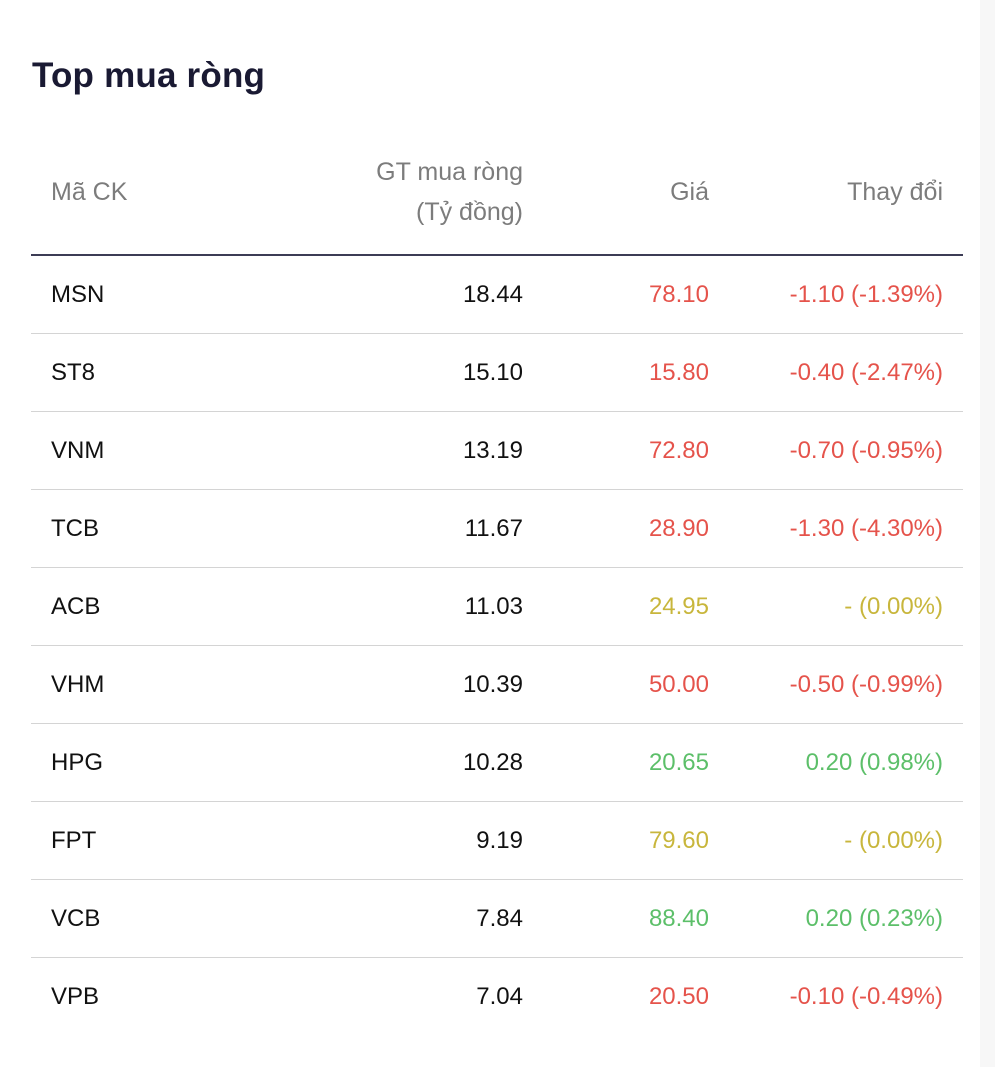 The image size is (995, 1067). Describe the element at coordinates (73, 372) in the screenshot. I see `stock-code: ST8` at that location.